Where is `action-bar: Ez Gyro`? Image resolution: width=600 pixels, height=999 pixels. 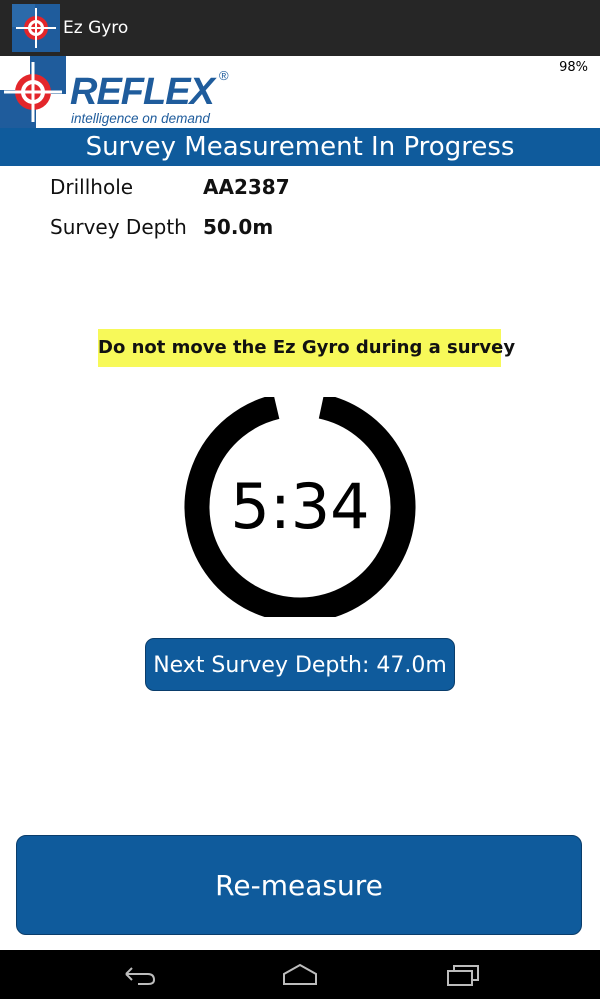 action-bar: Ez Gyro is located at coordinates (300, 28).